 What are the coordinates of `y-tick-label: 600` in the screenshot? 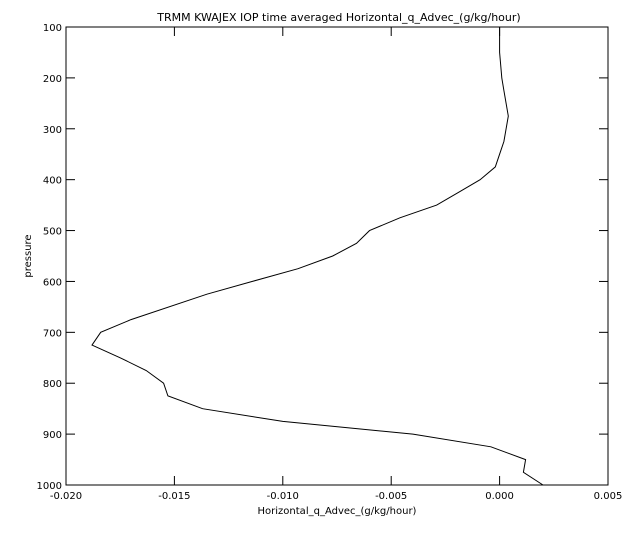 It's located at (52, 282).